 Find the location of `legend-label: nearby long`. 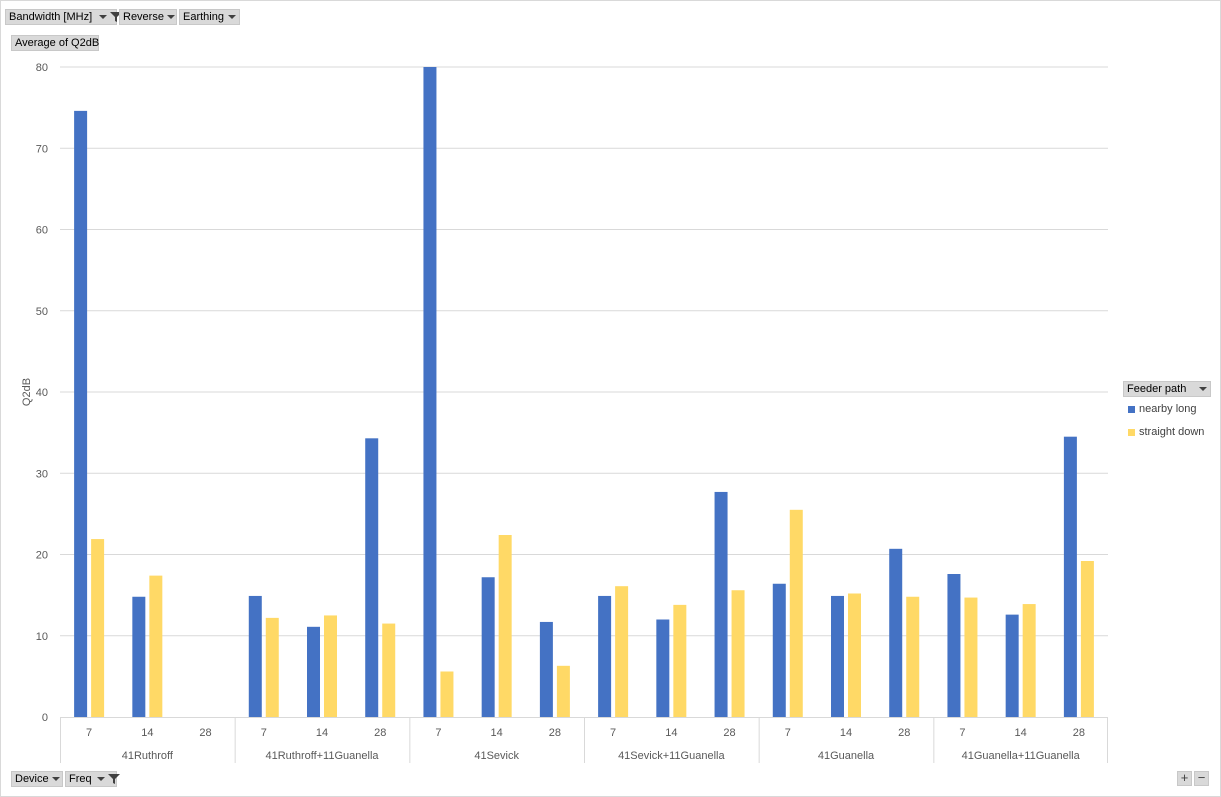

legend-label: nearby long is located at coordinates (1168, 409).